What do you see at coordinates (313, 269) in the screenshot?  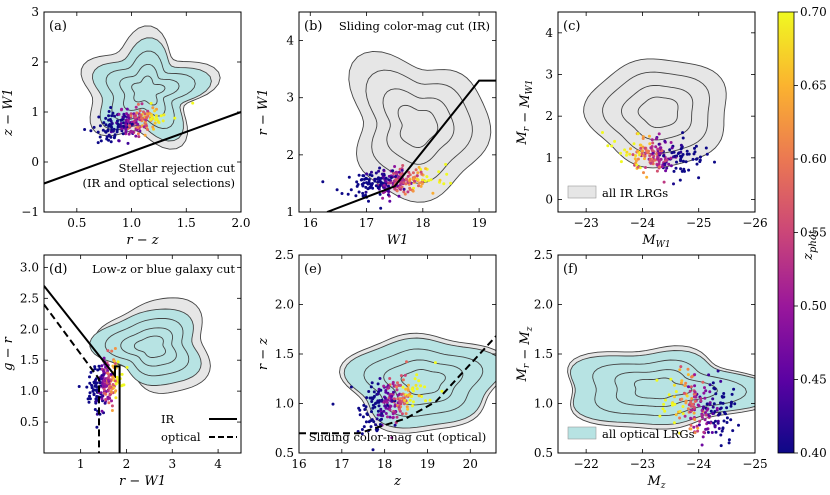 I see `panel-tag: (e)` at bounding box center [313, 269].